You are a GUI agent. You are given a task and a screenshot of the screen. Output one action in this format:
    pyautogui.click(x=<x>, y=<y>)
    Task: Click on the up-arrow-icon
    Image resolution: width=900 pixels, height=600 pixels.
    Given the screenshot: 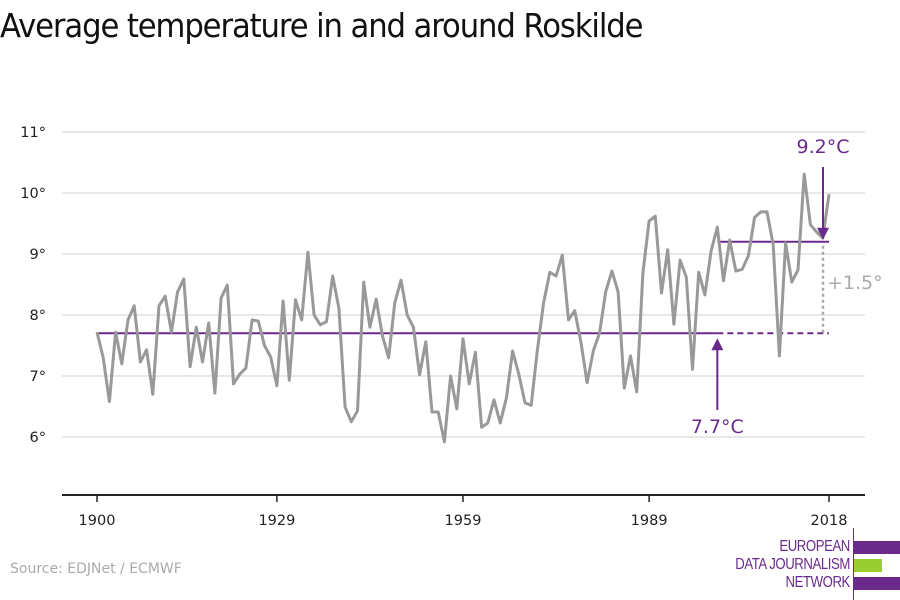 What is the action you would take?
    pyautogui.click(x=717, y=344)
    